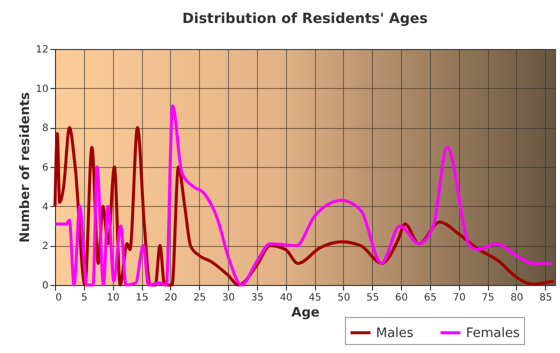 The height and width of the screenshot is (353, 560). I want to click on y-tick-label: 2, so click(45, 246).